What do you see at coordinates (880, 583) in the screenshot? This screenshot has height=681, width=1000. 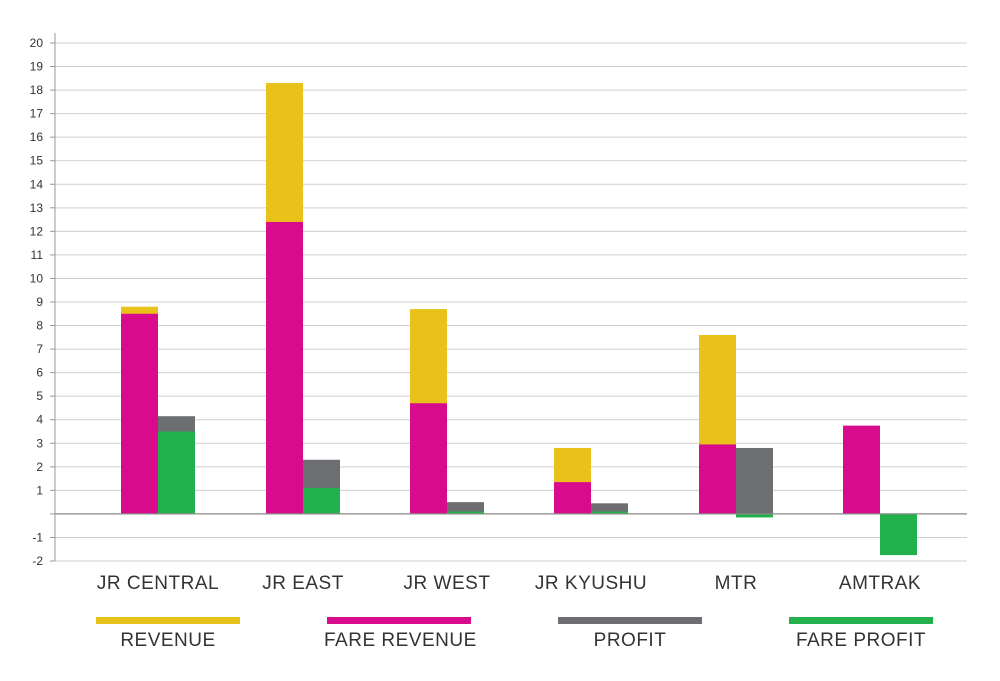 I see `category-label: AMTRAK` at bounding box center [880, 583].